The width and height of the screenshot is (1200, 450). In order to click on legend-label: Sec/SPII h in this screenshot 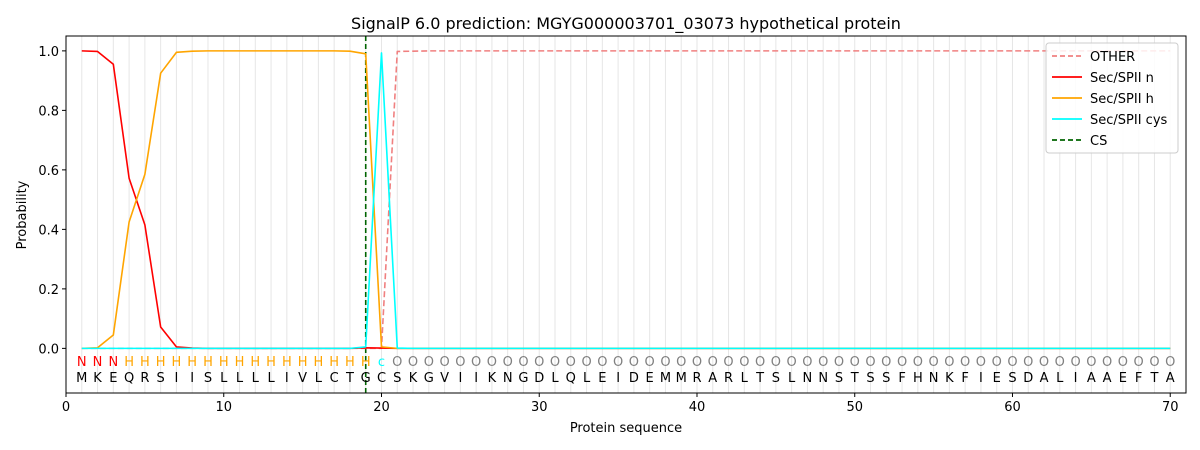, I will do `click(1122, 99)`.